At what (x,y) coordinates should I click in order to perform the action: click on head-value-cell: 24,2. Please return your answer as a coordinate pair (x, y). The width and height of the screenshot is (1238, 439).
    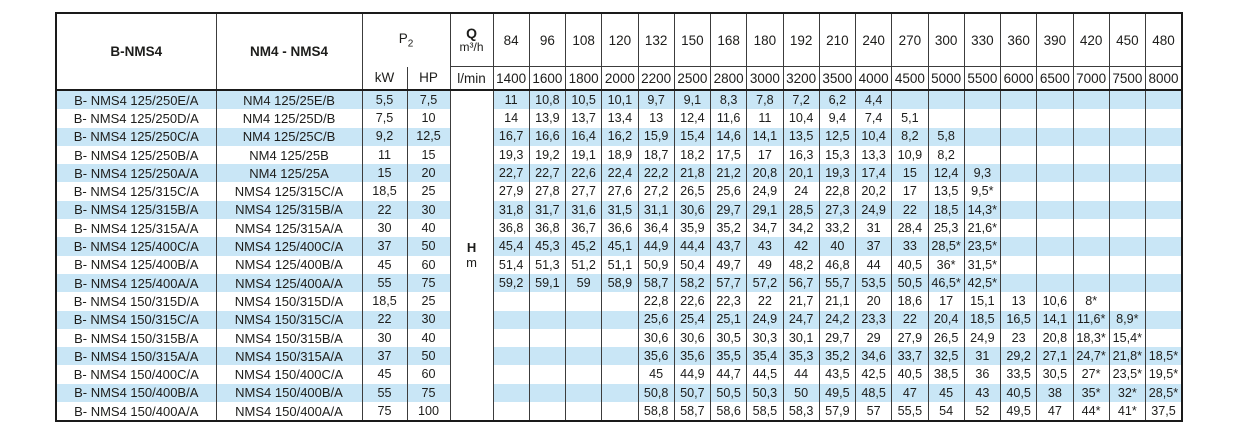
    Looking at the image, I should click on (838, 319).